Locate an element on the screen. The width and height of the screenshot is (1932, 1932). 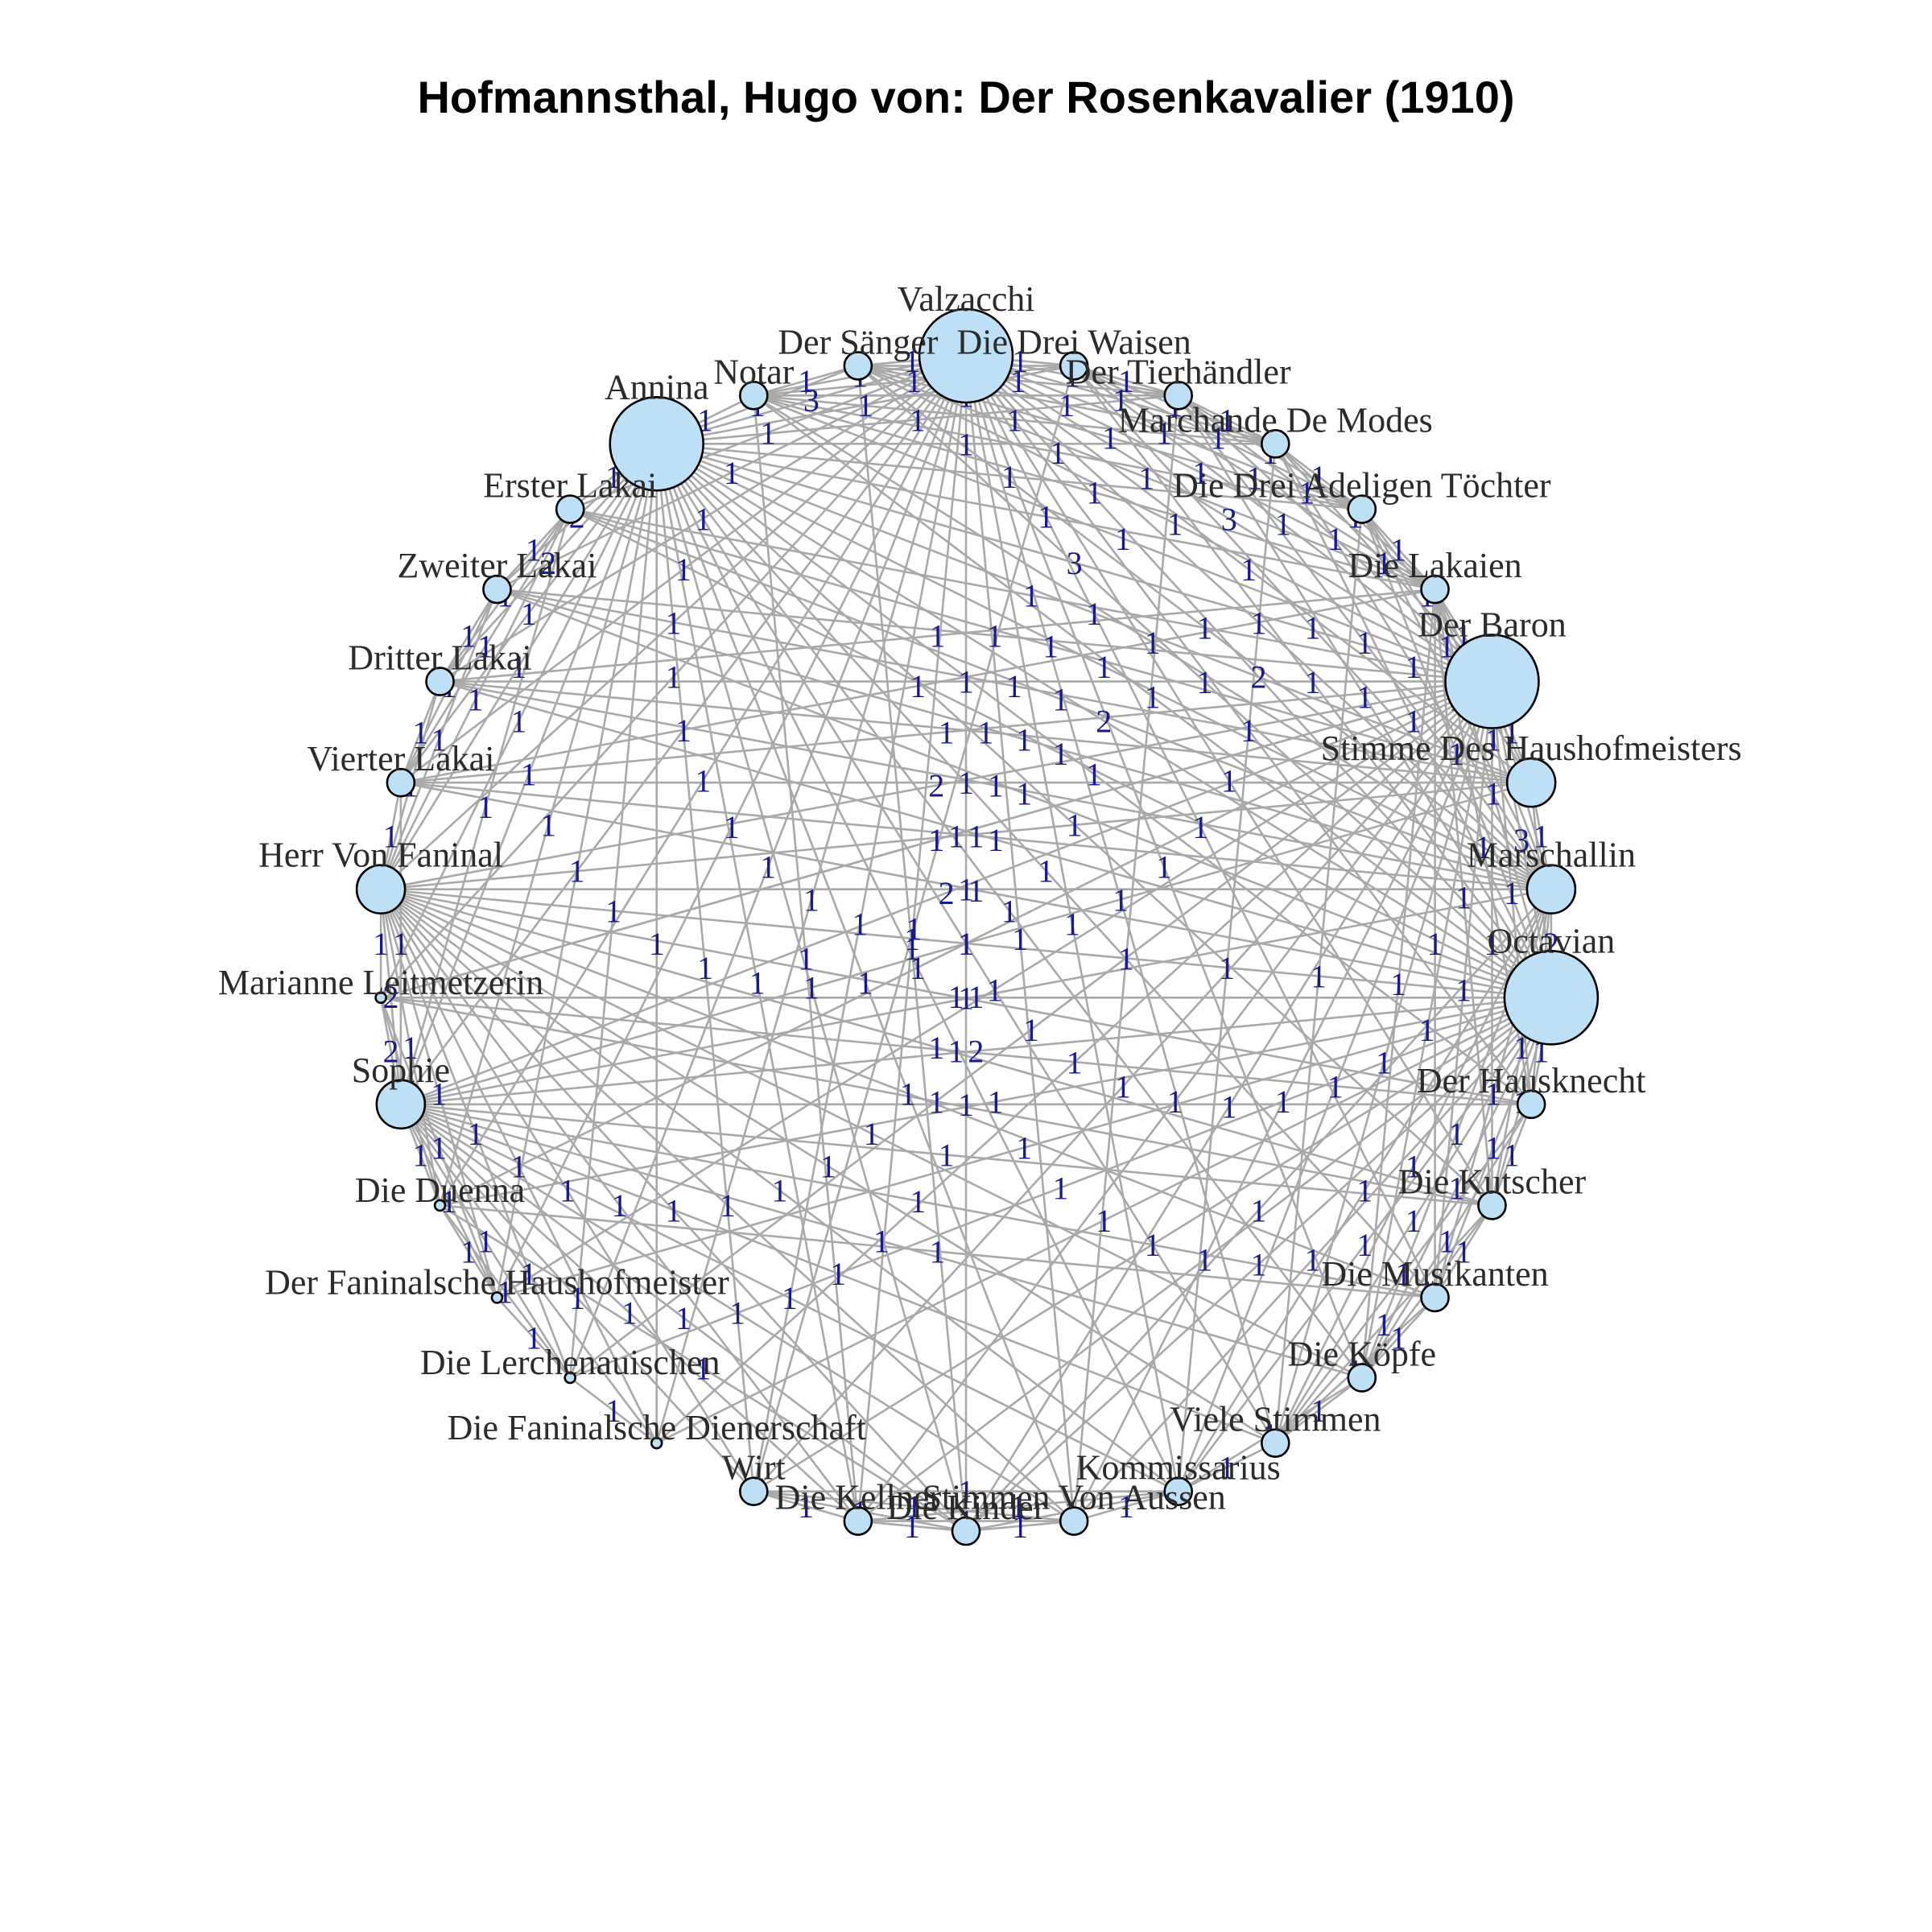
node-dritter-lakai is located at coordinates (440, 681).